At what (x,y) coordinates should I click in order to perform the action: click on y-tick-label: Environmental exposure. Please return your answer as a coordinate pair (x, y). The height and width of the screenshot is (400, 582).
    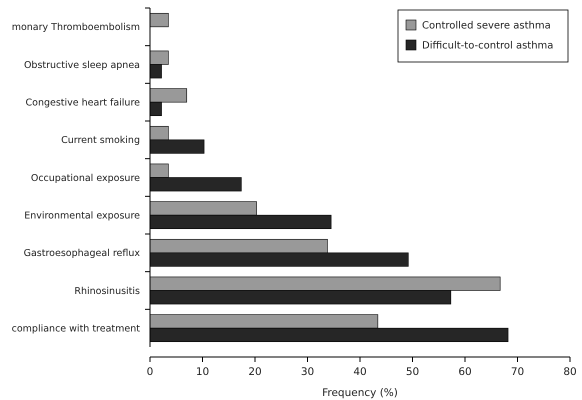
    Looking at the image, I should click on (82, 216).